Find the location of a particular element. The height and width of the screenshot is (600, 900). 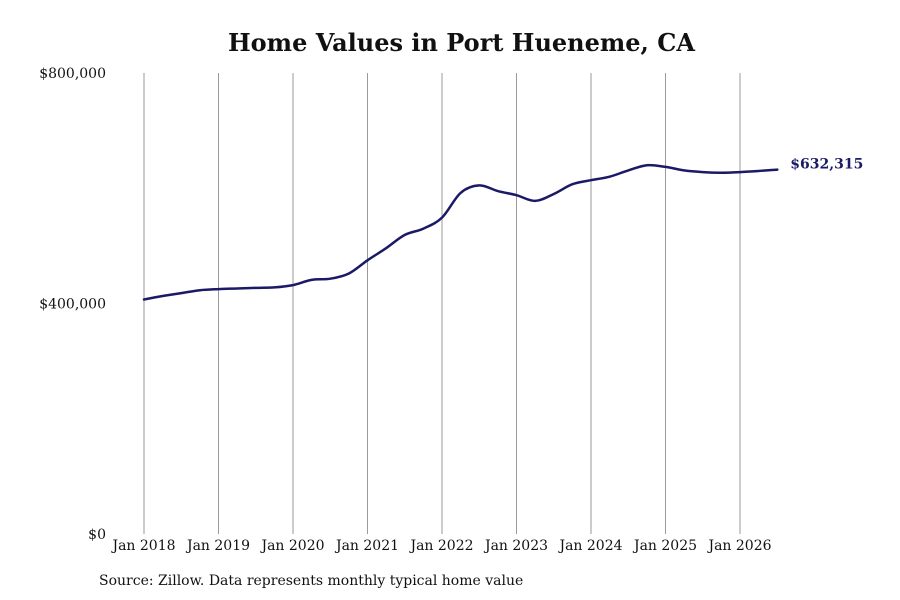

x-tick-label: Jan 2024 is located at coordinates (589, 546).